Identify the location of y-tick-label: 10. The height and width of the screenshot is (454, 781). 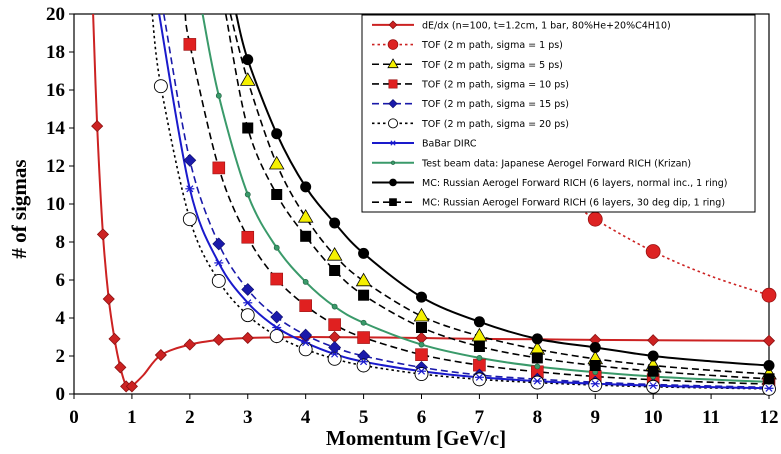
(55, 204).